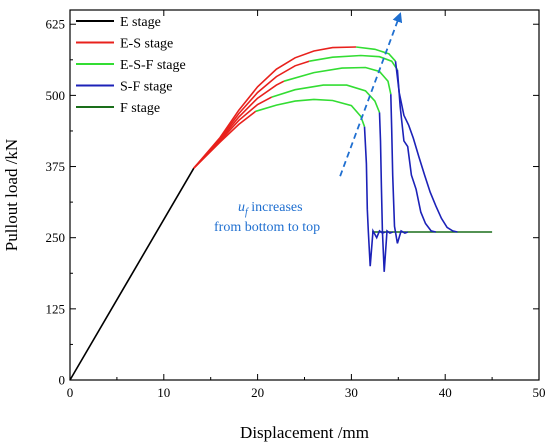 This screenshot has height=444, width=550. I want to click on annotation-subscript: f, so click(247, 212).